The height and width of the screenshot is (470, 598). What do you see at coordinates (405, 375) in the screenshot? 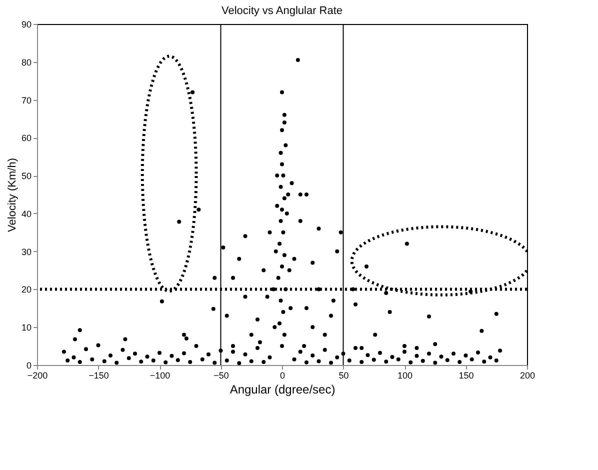
I see `x-tick-label: 100` at bounding box center [405, 375].